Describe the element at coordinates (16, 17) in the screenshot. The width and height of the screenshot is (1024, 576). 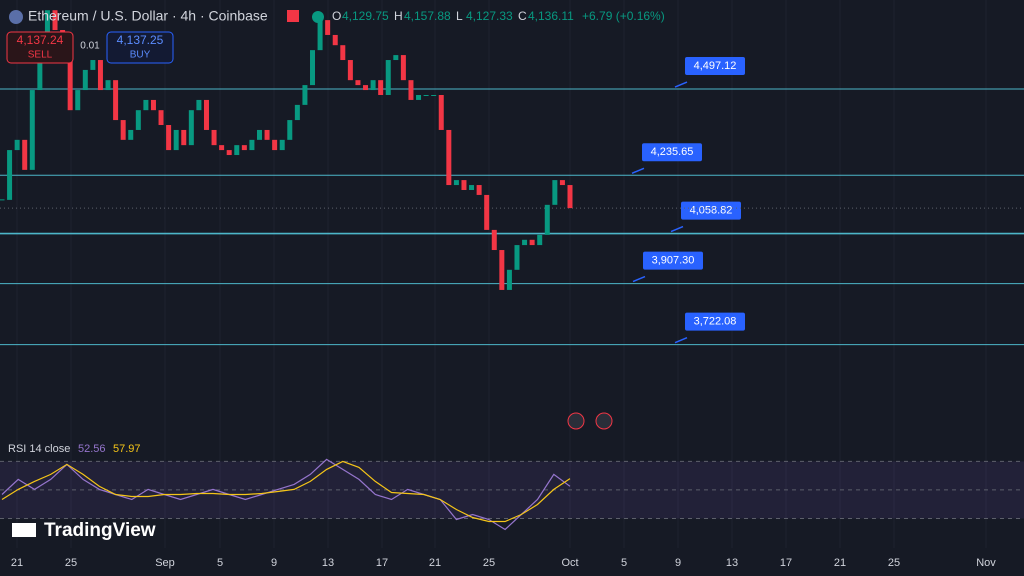
I see `eth-icon` at that location.